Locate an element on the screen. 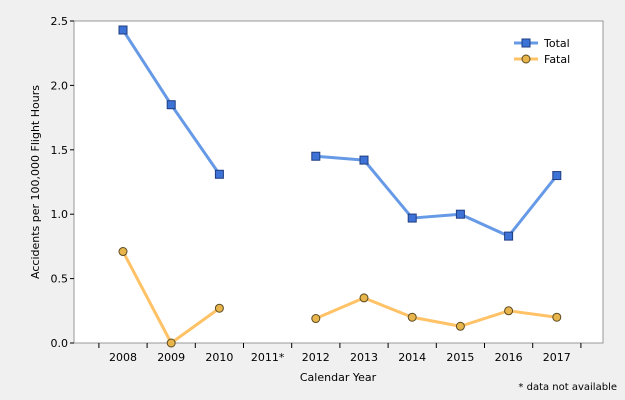 The width and height of the screenshot is (625, 400). x-tick-label: 2015 is located at coordinates (460, 357).